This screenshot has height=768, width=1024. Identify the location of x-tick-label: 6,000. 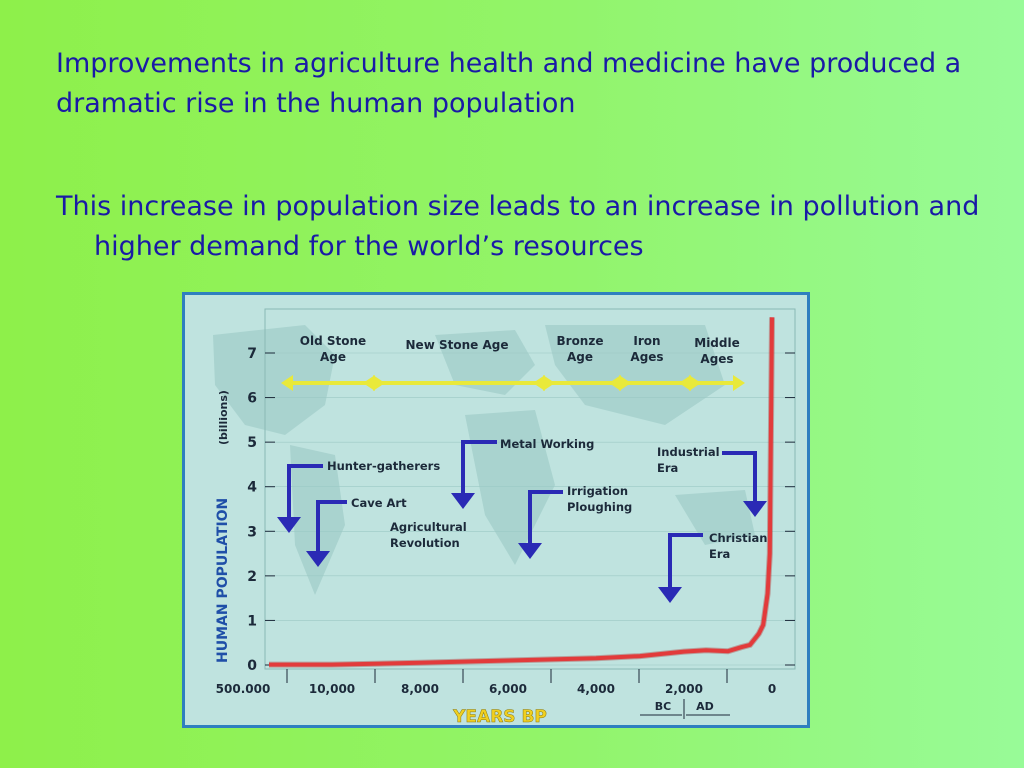
(508, 689).